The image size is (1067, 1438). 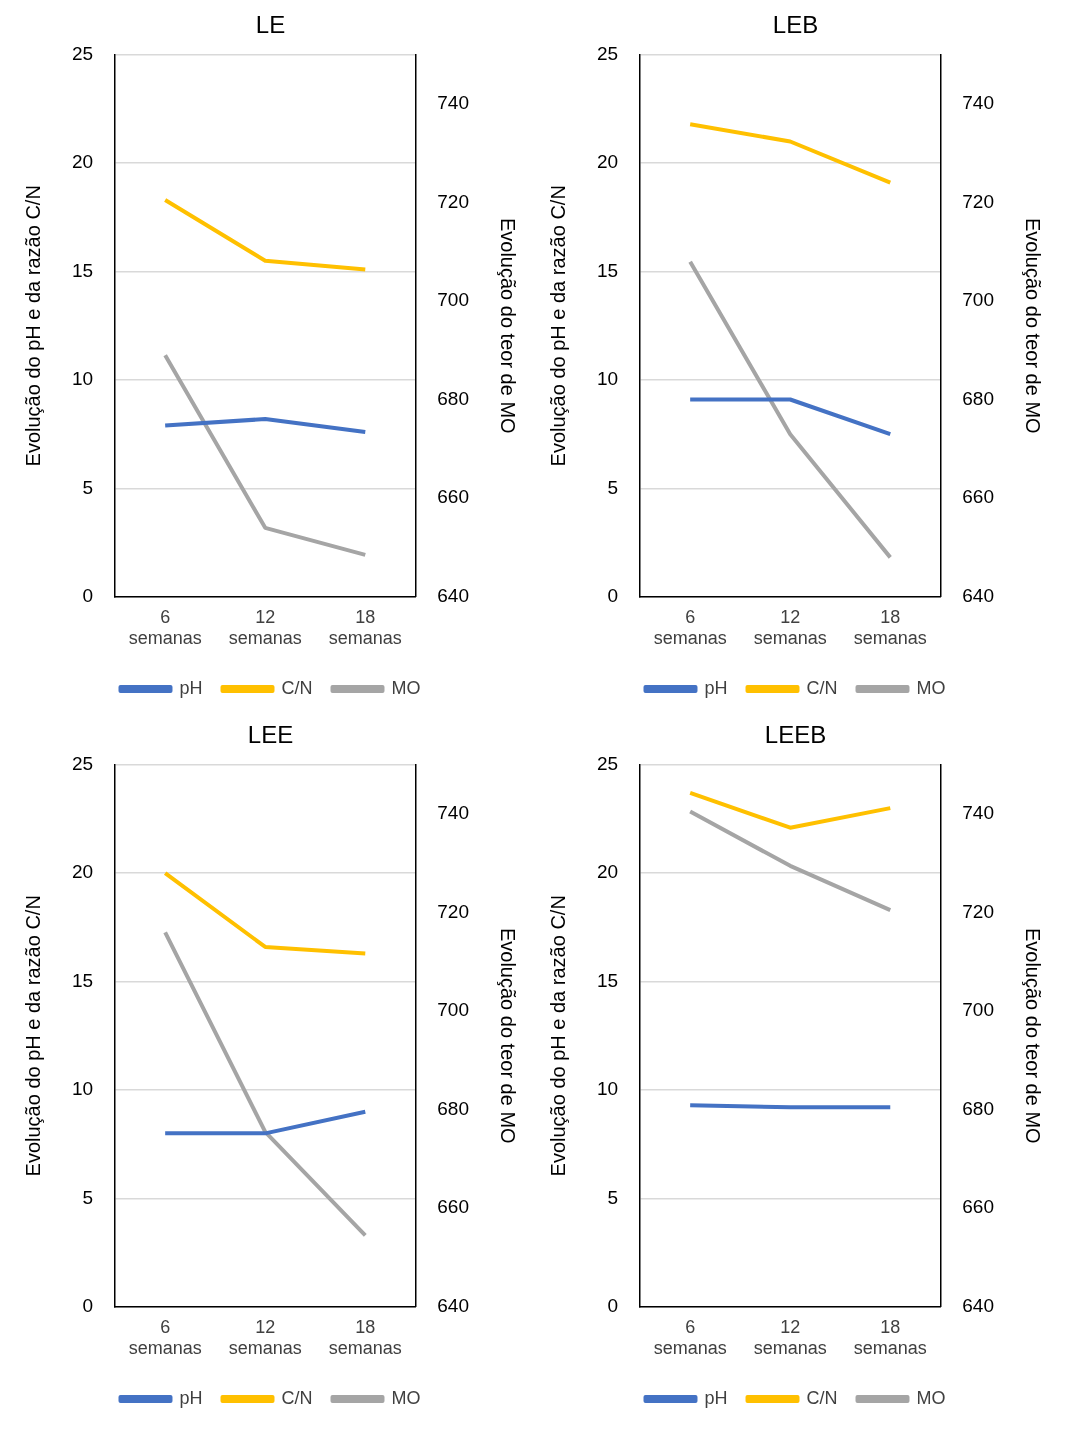 What do you see at coordinates (270, 735) in the screenshot?
I see `chart-title: LEE` at bounding box center [270, 735].